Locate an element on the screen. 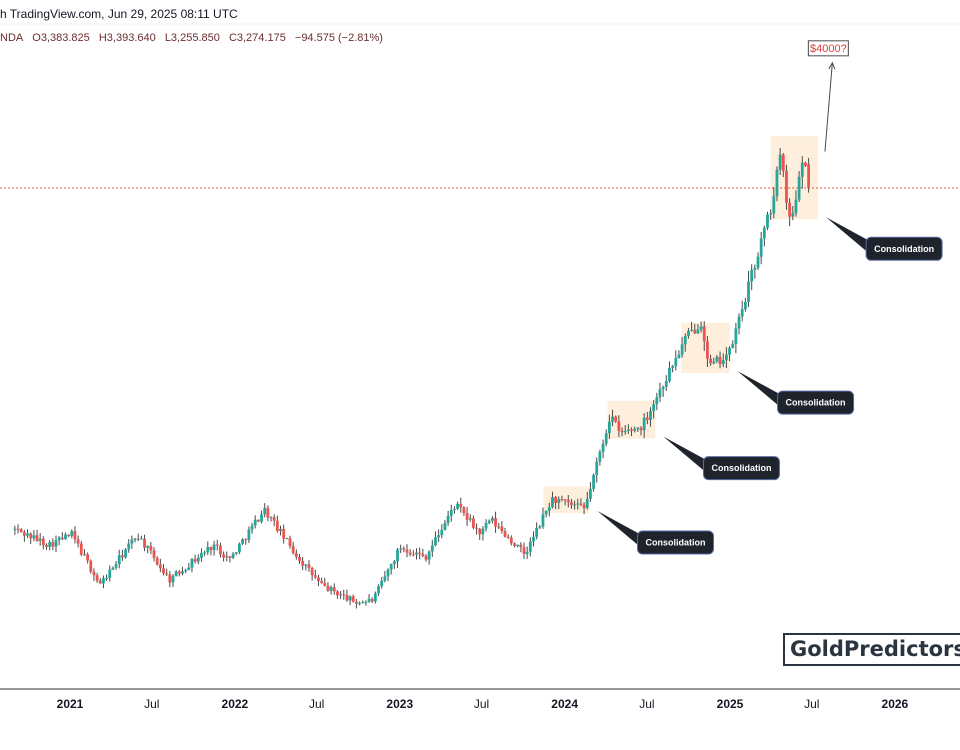  open-value: O3,383.825 is located at coordinates (61, 38).